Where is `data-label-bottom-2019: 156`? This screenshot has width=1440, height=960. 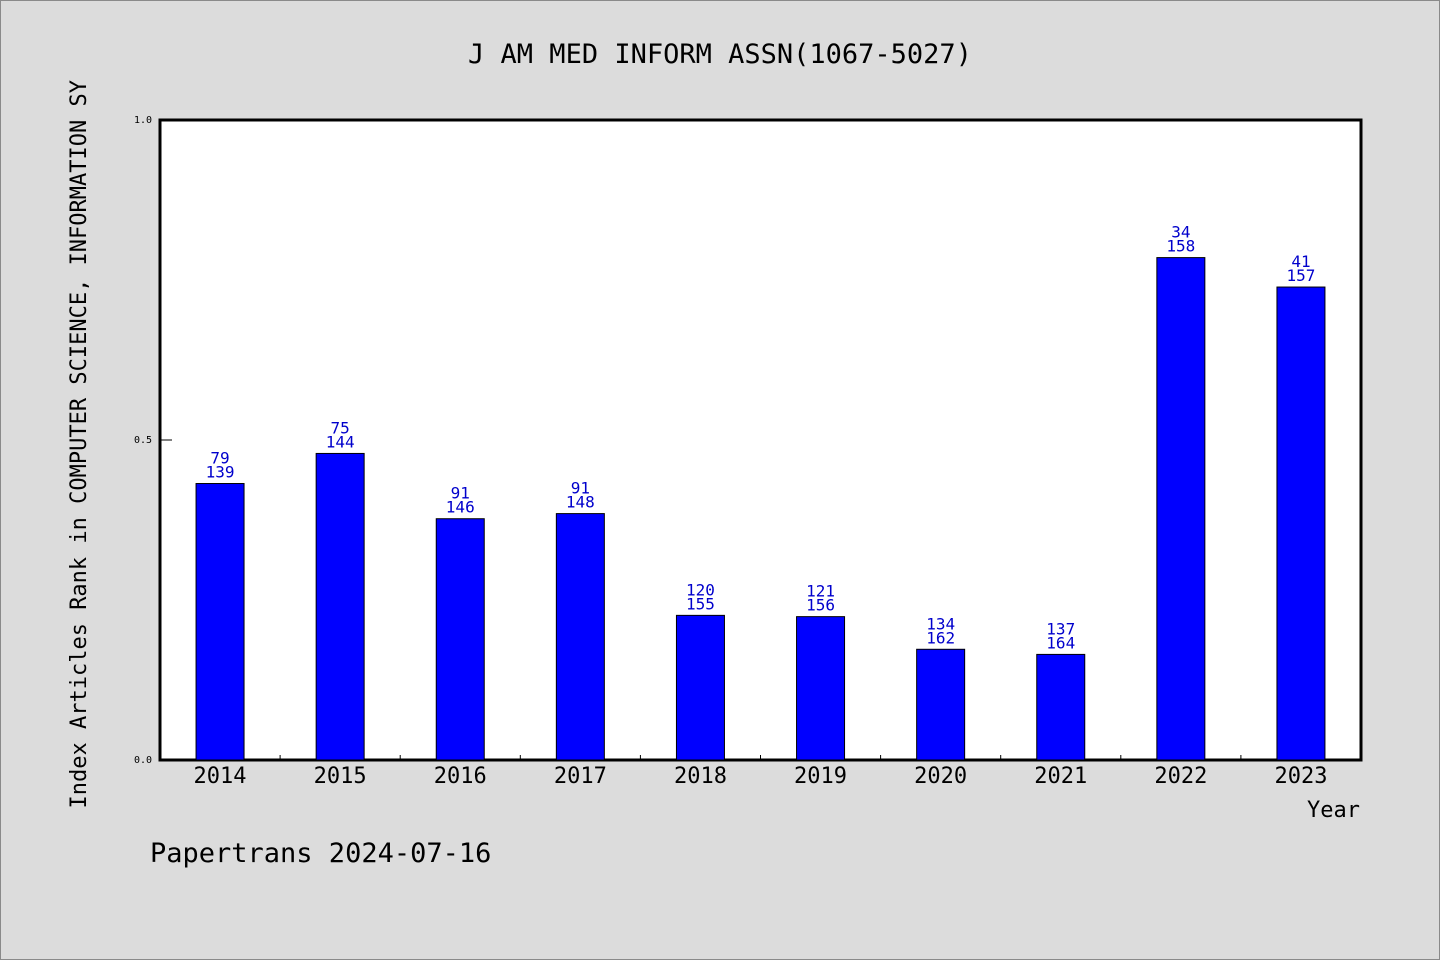
data-label-bottom-2019: 156 is located at coordinates (820, 605).